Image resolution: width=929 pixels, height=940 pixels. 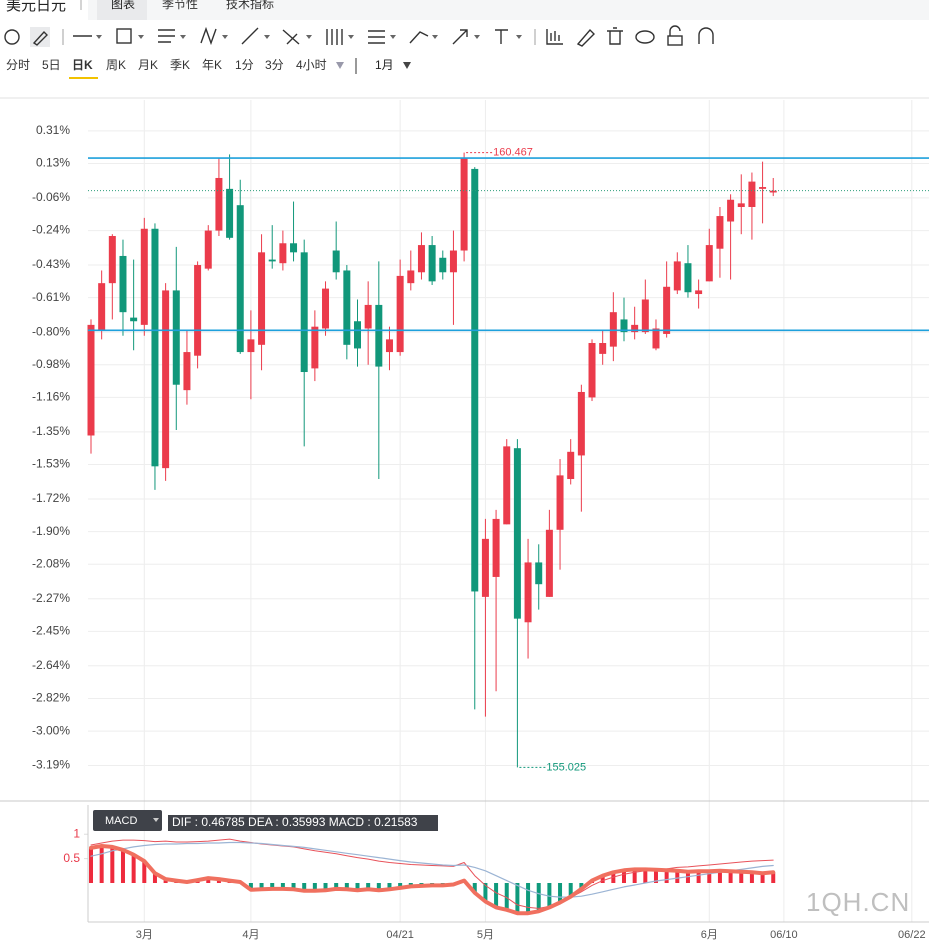 What do you see at coordinates (51, 297) in the screenshot?
I see `y-tick-label: -0.61%` at bounding box center [51, 297].